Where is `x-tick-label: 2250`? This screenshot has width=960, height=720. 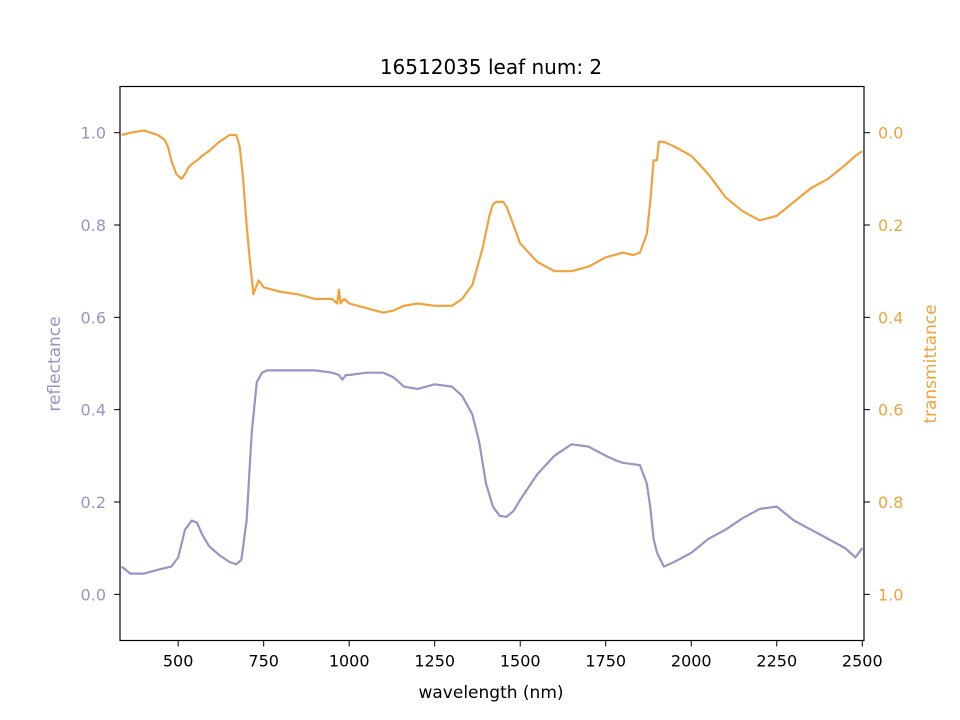 x-tick-label: 2250 is located at coordinates (776, 661).